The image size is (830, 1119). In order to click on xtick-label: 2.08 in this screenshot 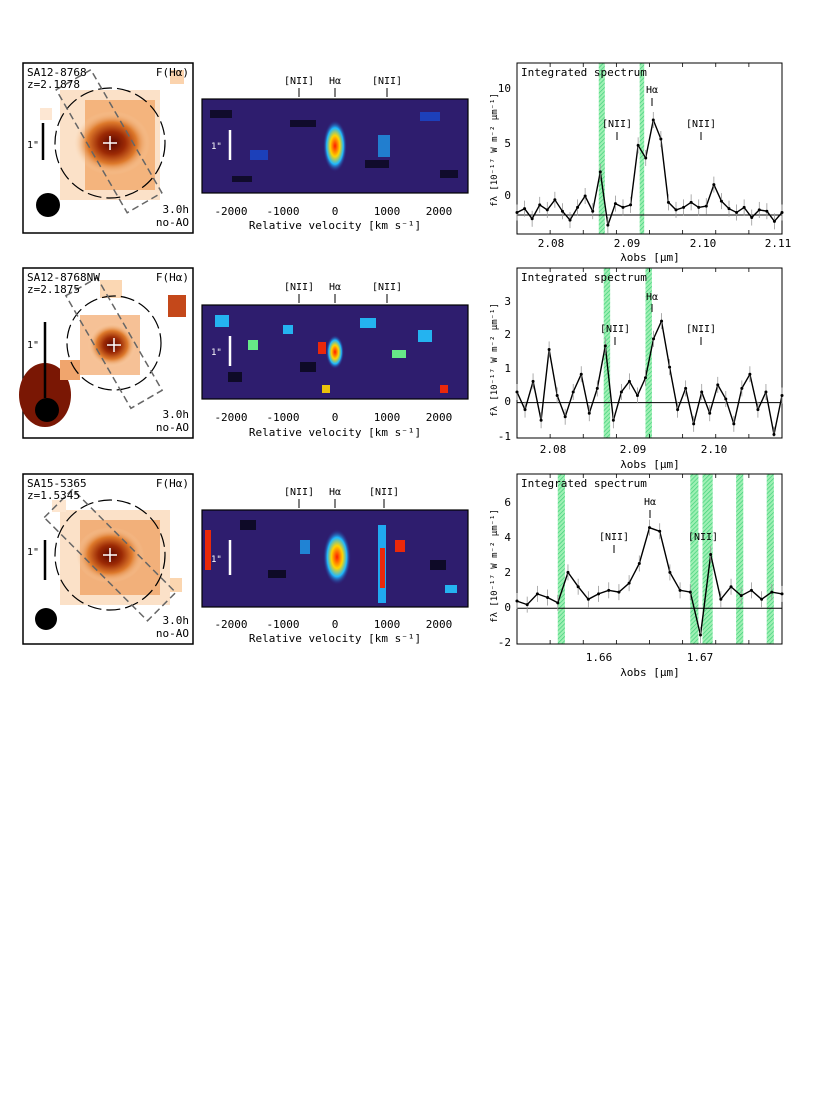, I will do `click(551, 243)`.